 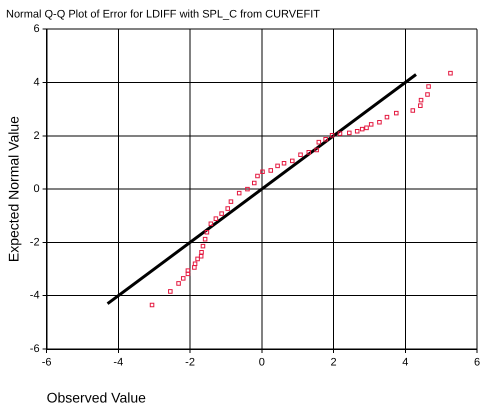 What do you see at coordinates (96, 397) in the screenshot?
I see `x-axis-title: Observed Value` at bounding box center [96, 397].